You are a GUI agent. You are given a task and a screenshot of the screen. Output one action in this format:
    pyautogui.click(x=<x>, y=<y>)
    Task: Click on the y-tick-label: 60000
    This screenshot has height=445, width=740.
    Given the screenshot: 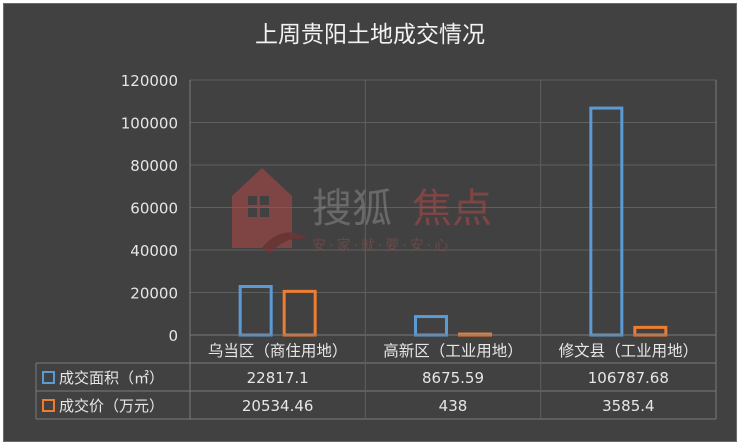 What is the action you would take?
    pyautogui.click(x=154, y=209)
    